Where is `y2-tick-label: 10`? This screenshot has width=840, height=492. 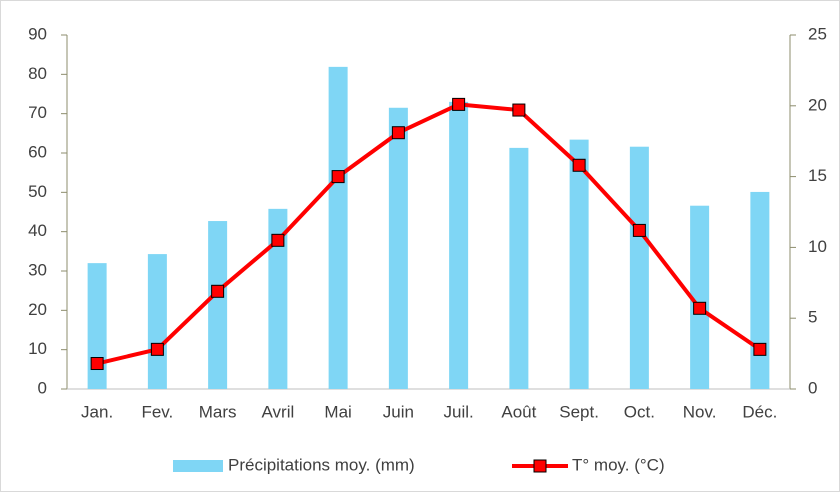 y2-tick-label: 10 is located at coordinates (817, 246).